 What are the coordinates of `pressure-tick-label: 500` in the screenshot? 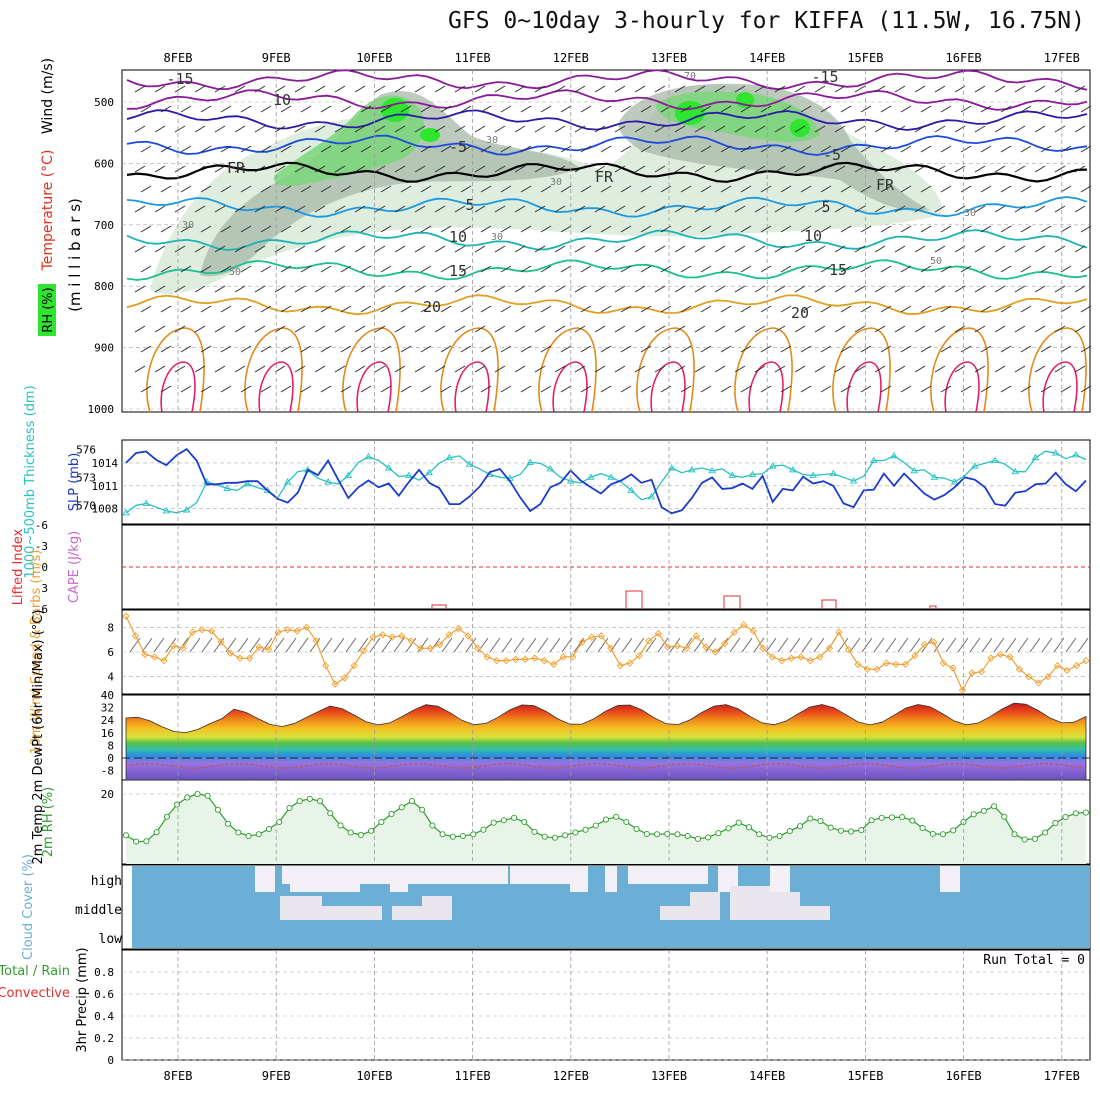 It's located at (104, 102).